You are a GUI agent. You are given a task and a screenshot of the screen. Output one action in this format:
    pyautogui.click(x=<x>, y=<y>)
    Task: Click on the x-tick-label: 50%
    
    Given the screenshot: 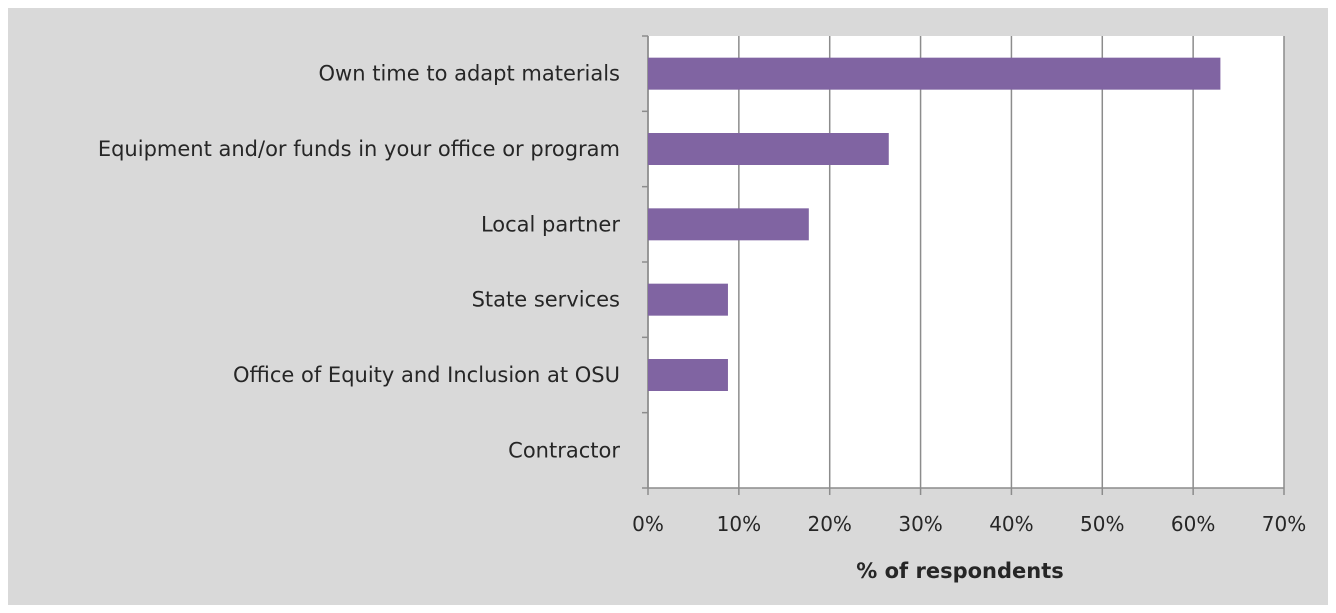 What is the action you would take?
    pyautogui.click(x=1102, y=524)
    